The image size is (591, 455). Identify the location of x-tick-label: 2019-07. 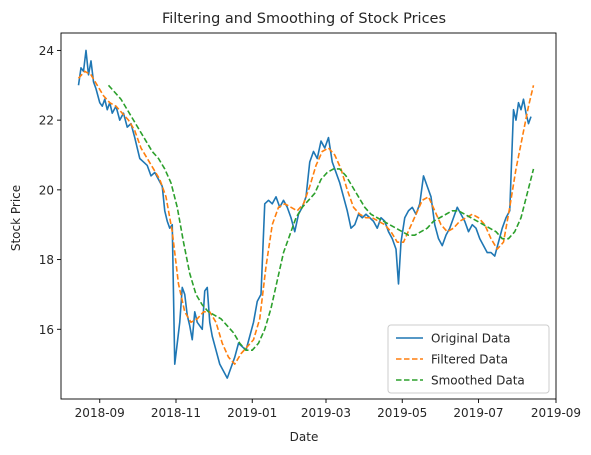
(478, 413).